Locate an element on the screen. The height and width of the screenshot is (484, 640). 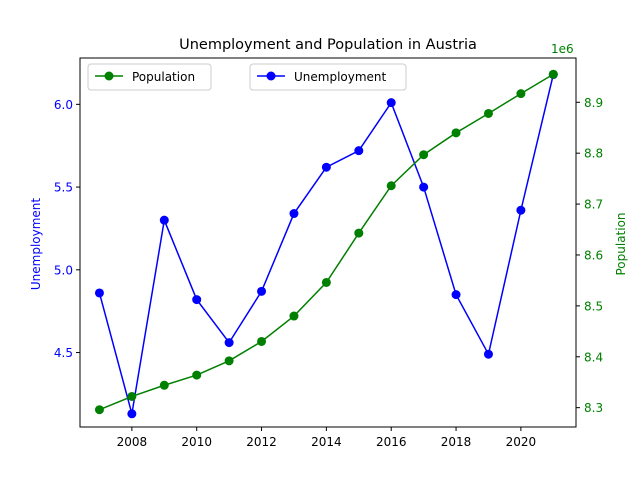
legend-population-box is located at coordinates (149, 77).